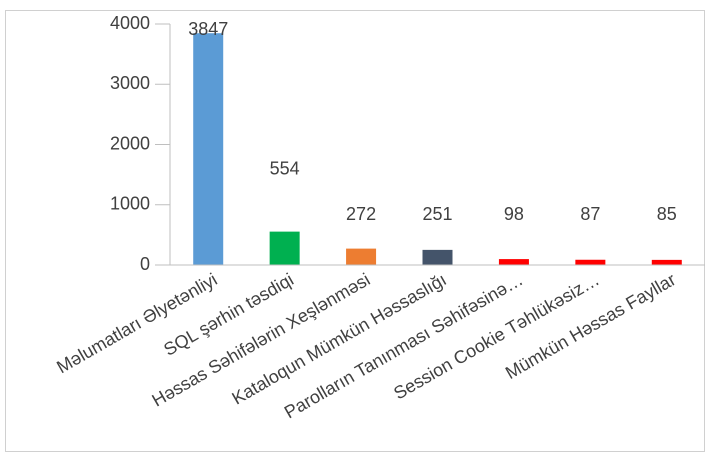 The image size is (706, 452). What do you see at coordinates (667, 214) in the screenshot?
I see `data-label: 85` at bounding box center [667, 214].